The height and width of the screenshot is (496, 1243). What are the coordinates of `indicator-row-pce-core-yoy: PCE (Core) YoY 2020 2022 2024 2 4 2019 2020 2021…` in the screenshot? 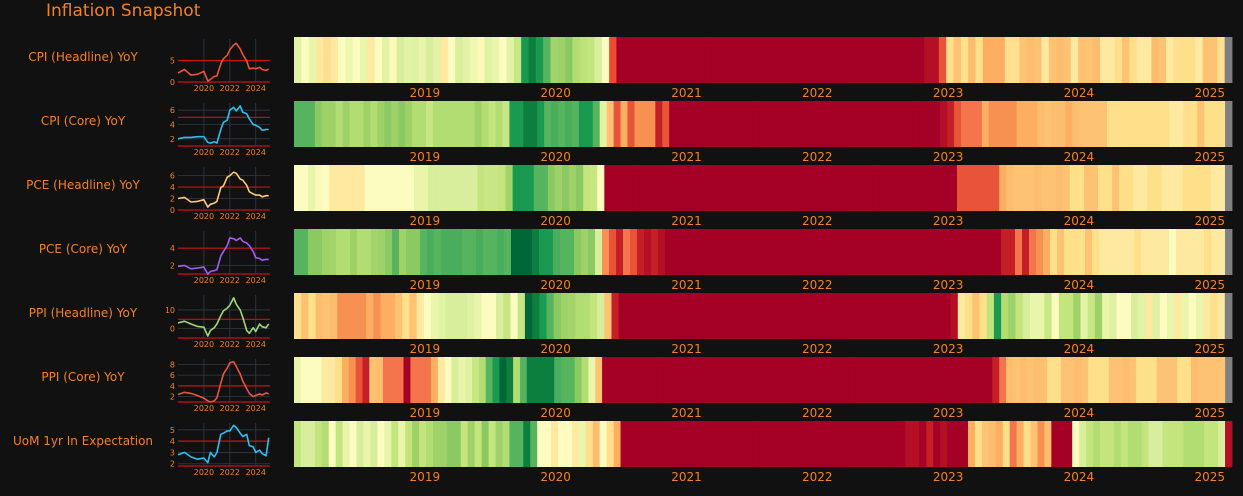 It's located at (621, 261).